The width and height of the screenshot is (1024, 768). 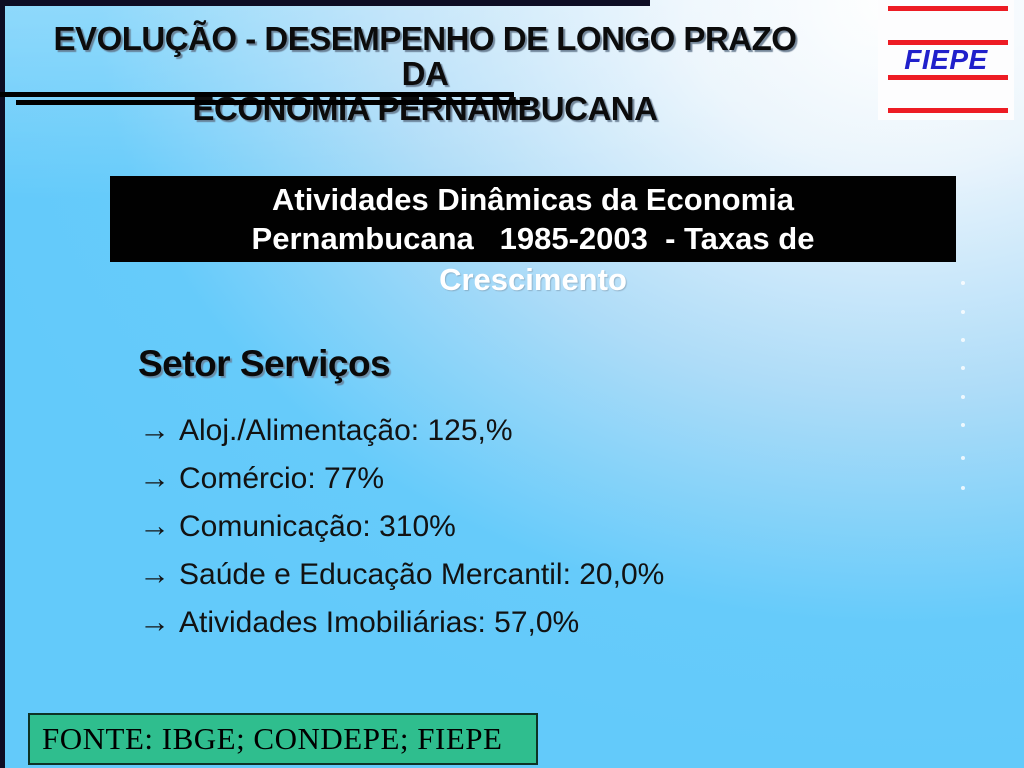 I want to click on source-box: FONTE: IBGE; CONDEPE; FIEPE, so click(x=283, y=739).